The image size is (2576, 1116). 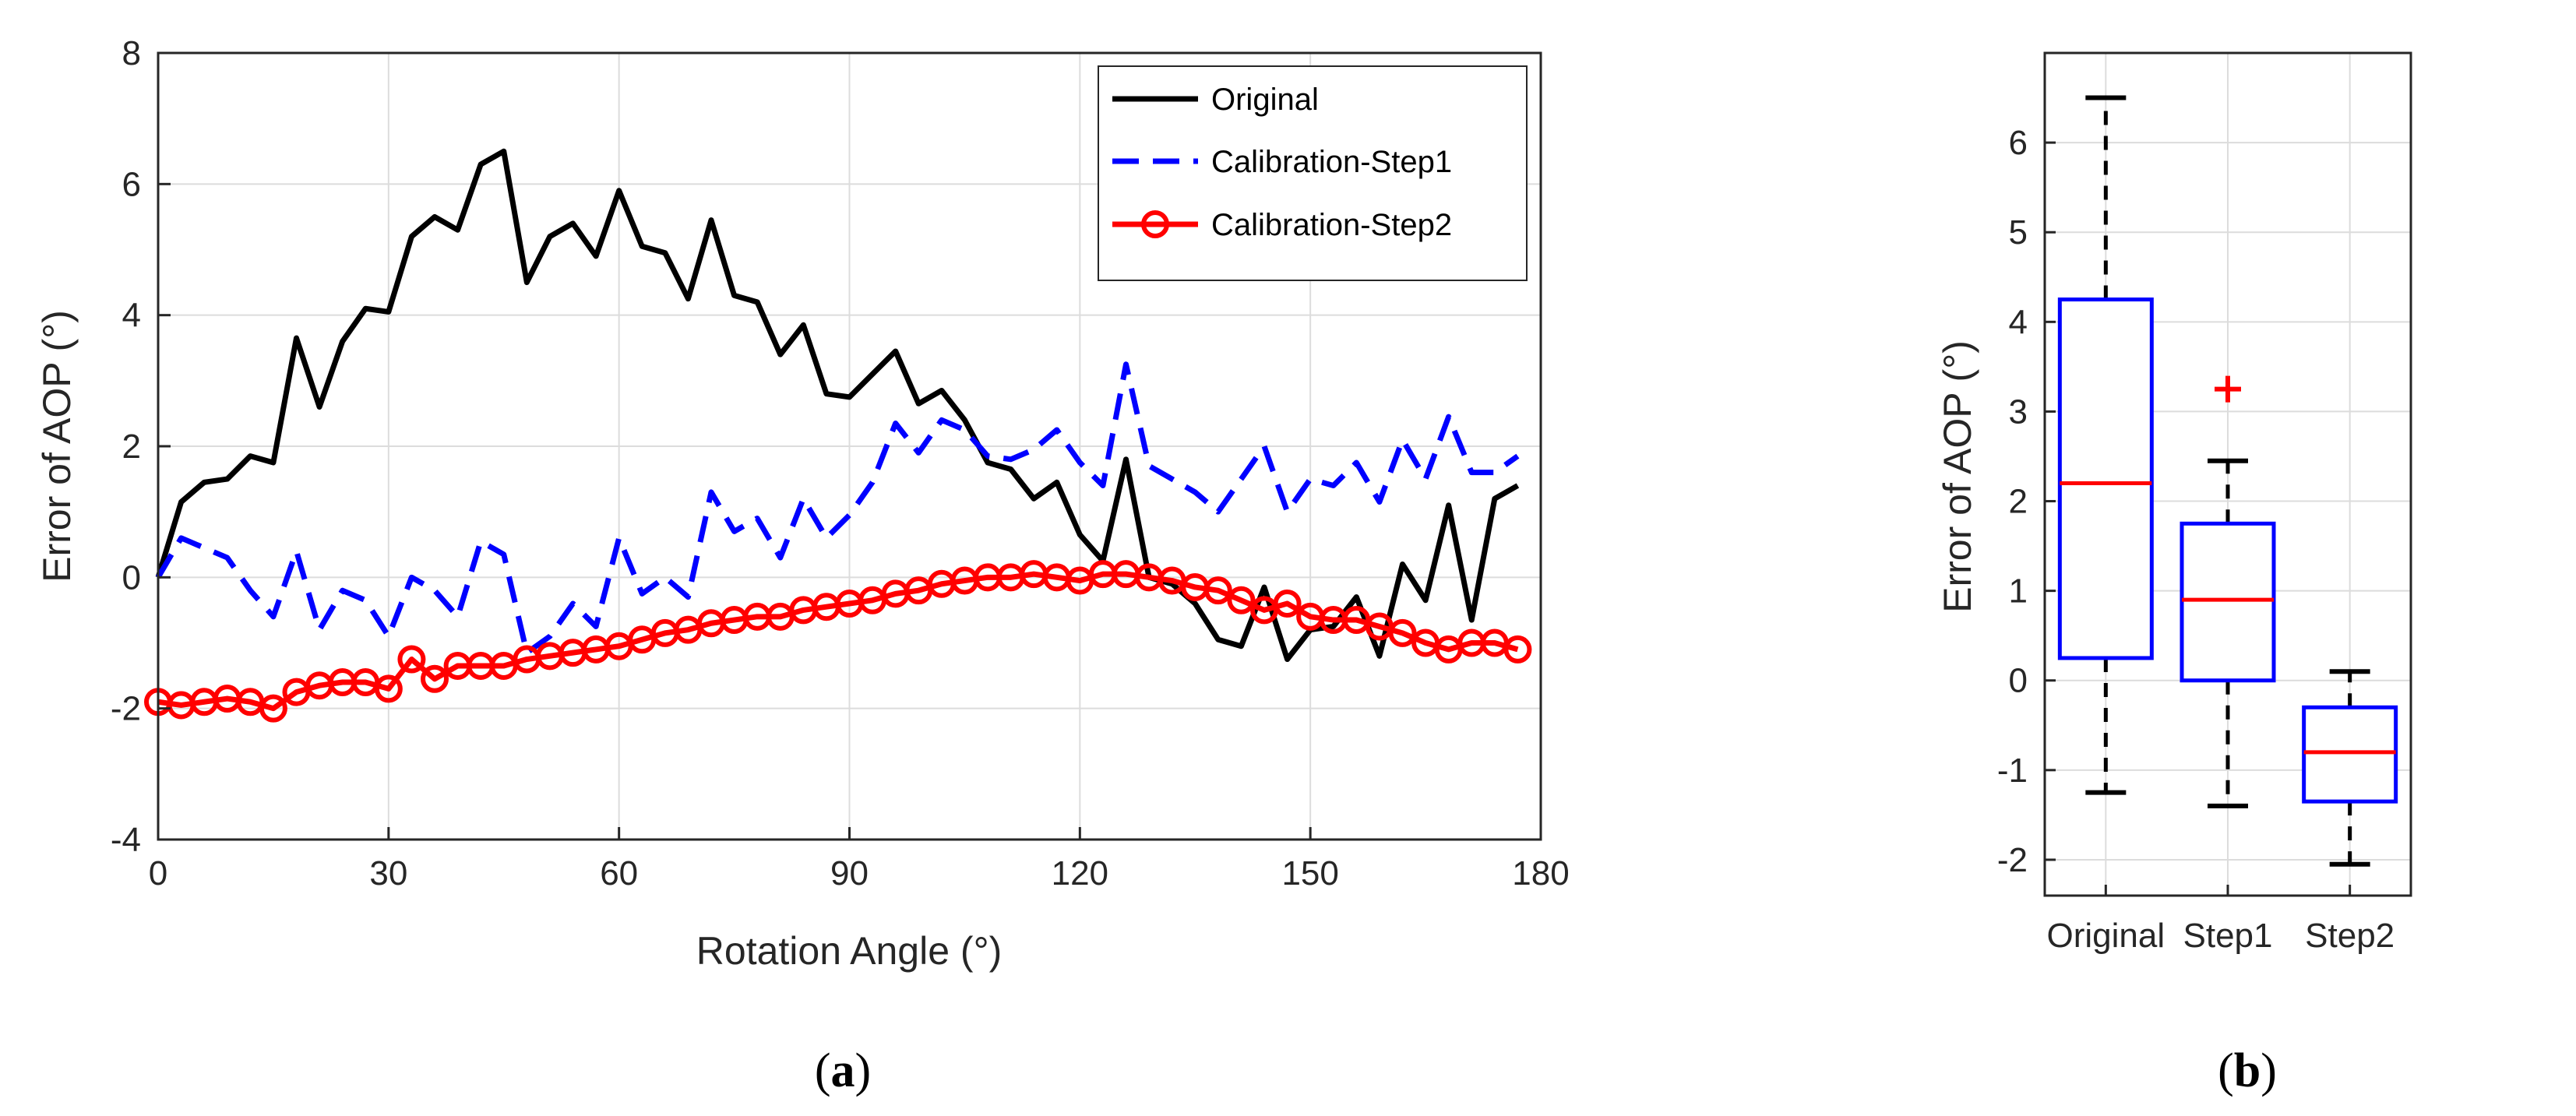 What do you see at coordinates (388, 873) in the screenshot?
I see `panel-a-x-tick-label: 30` at bounding box center [388, 873].